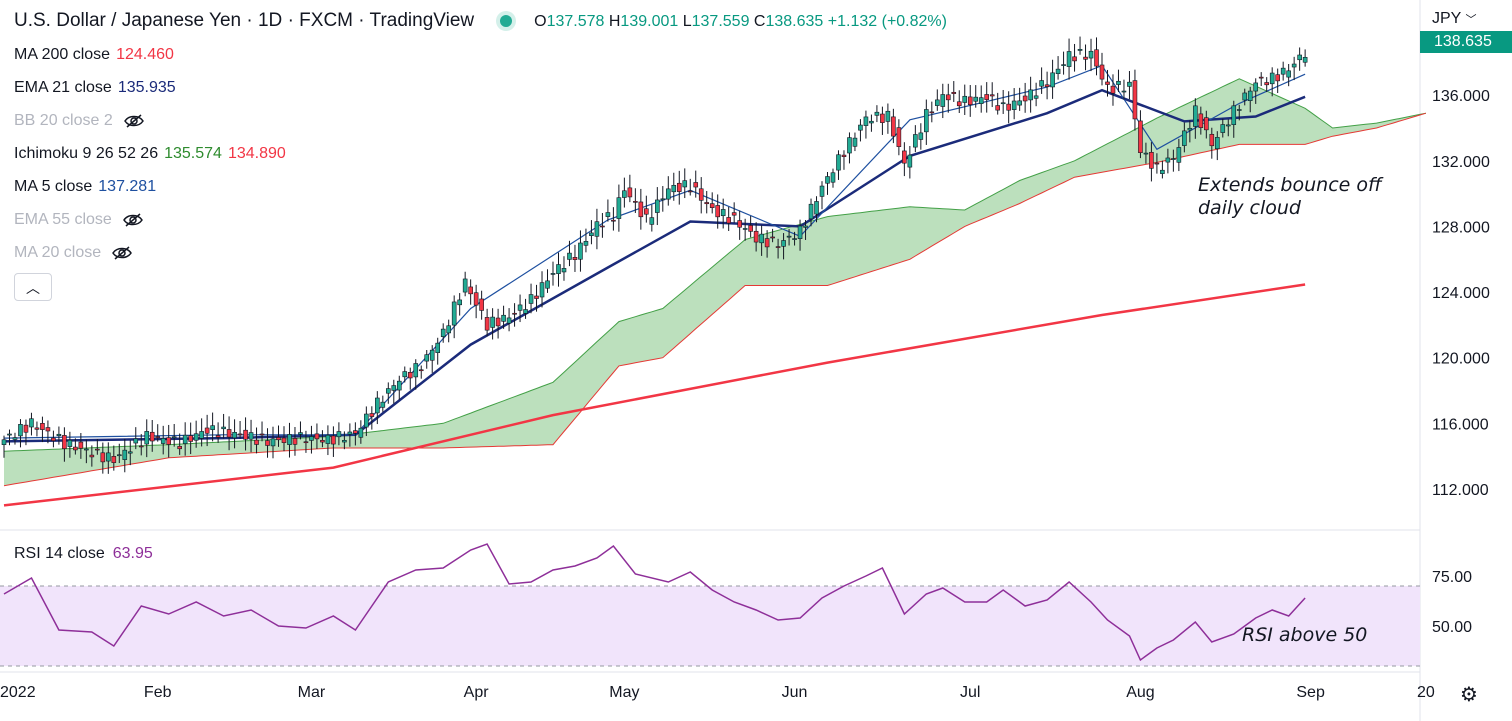 This screenshot has height=721, width=1512. What do you see at coordinates (63, 120) in the screenshot?
I see `indicator-label: BB 20 close 2` at bounding box center [63, 120].